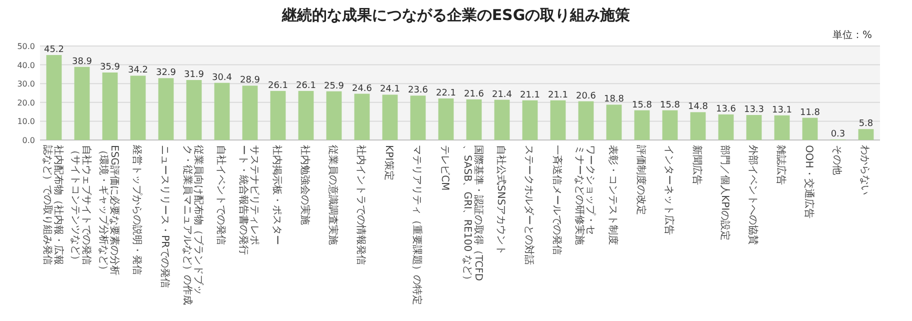 The width and height of the screenshot is (912, 321). What do you see at coordinates (614, 99) in the screenshot?
I see `data-label: 18.8` at bounding box center [614, 99].